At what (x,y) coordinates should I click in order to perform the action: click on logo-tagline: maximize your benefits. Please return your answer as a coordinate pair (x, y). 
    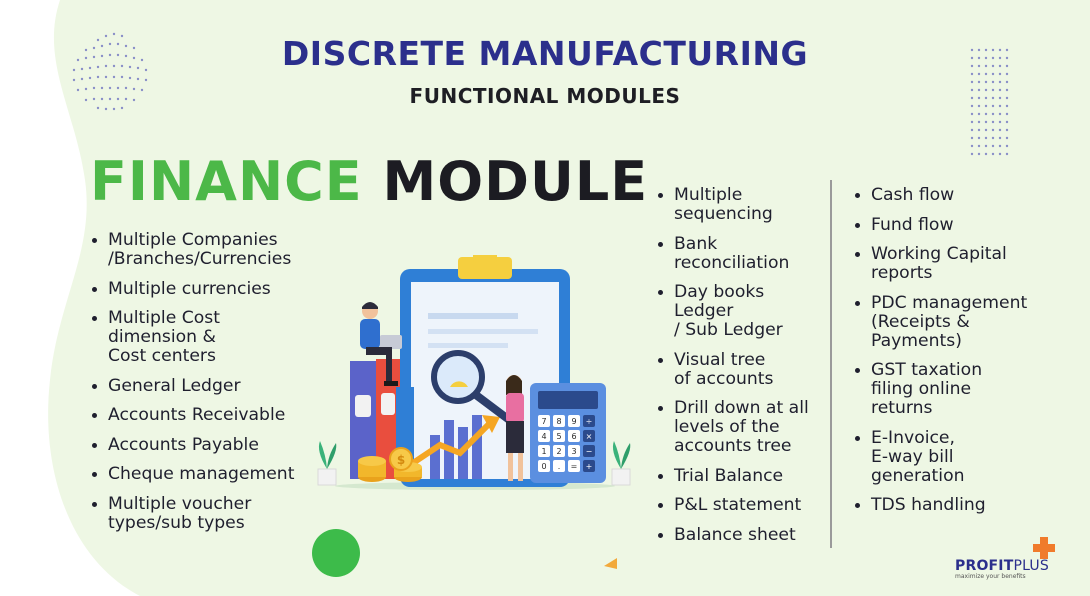
    Looking at the image, I should click on (990, 576).